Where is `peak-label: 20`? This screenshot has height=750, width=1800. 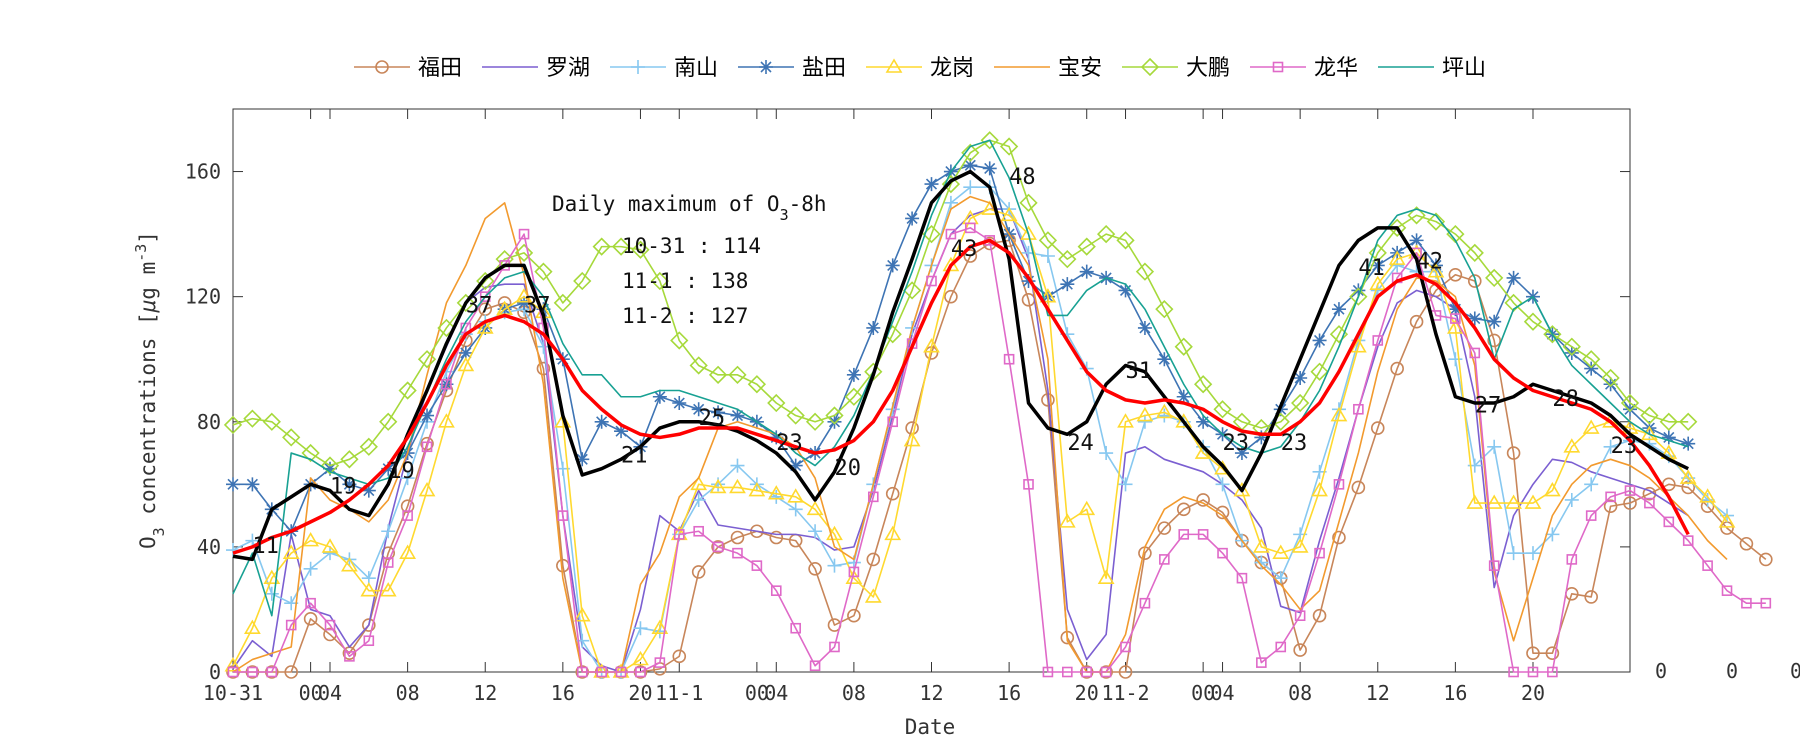 peak-label: 20 is located at coordinates (847, 468).